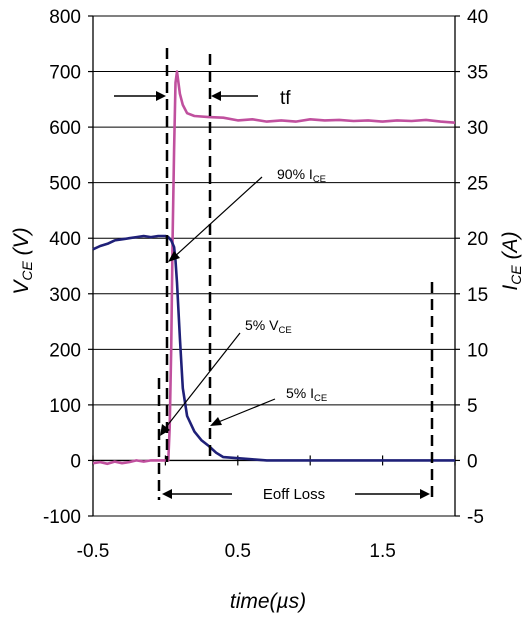 The image size is (530, 621). What do you see at coordinates (65, 128) in the screenshot?
I see `y-left-tick-label: 600` at bounding box center [65, 128].